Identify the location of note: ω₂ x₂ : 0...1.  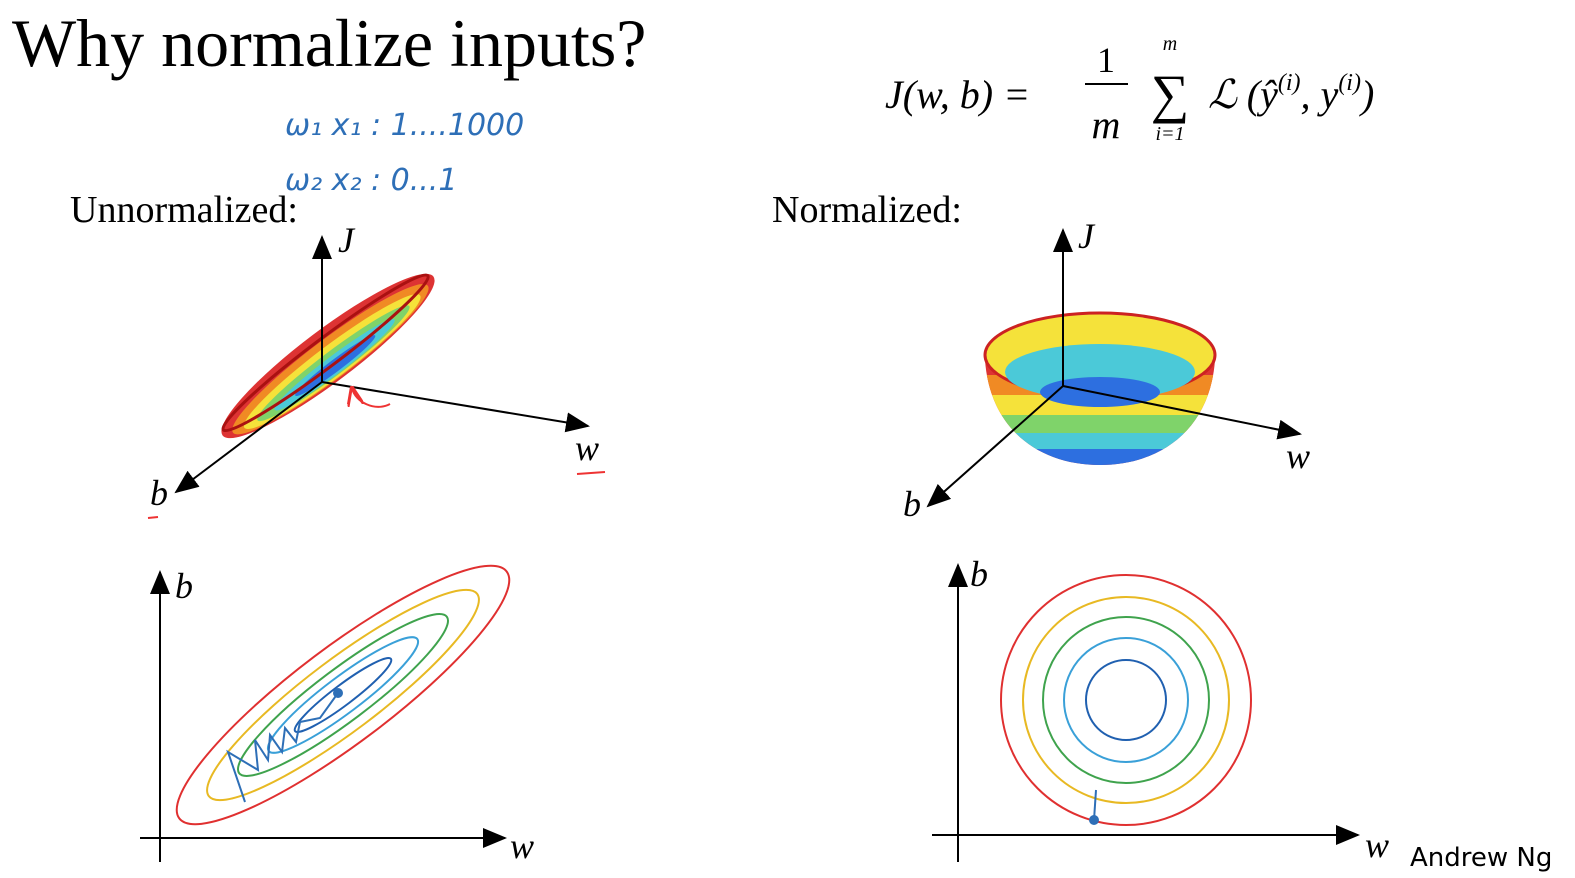
(371, 180).